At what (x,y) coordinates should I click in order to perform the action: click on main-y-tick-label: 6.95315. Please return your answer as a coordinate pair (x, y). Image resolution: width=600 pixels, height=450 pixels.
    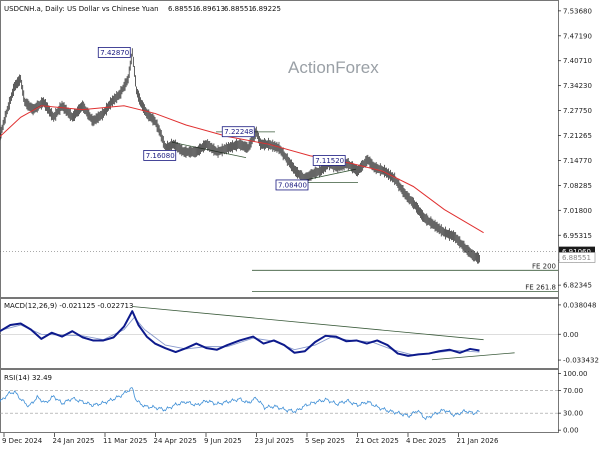
    Looking at the image, I should click on (577, 236).